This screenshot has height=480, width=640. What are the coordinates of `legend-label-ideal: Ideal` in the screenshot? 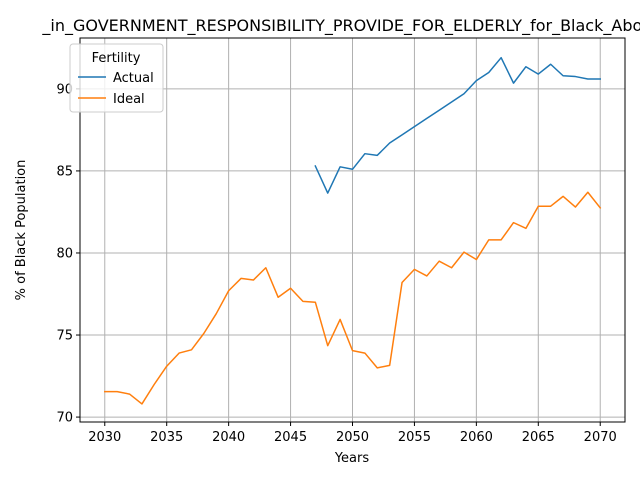 It's located at (129, 99).